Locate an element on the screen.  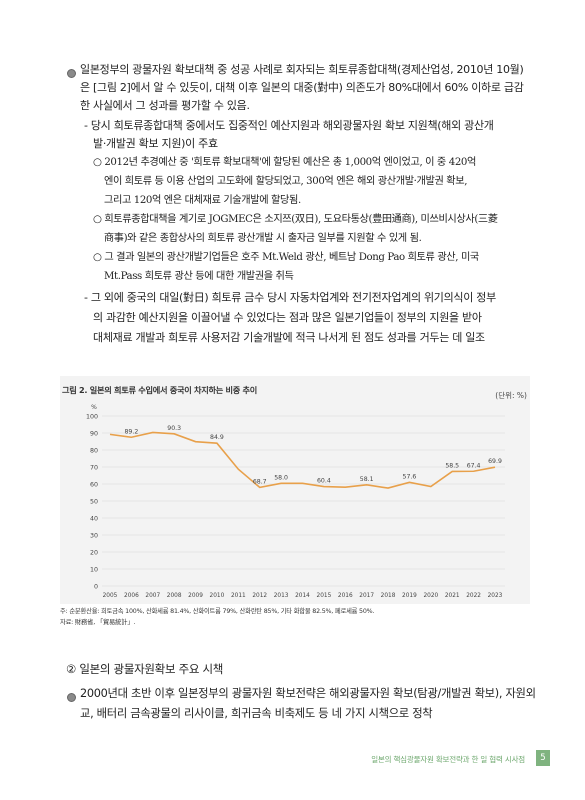
data-label: 90.3 is located at coordinates (174, 428).